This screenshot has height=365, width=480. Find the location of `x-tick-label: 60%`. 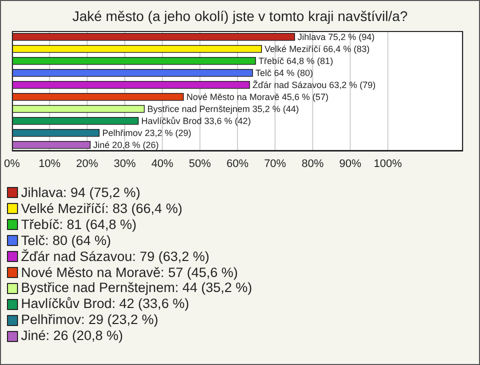

x-tick-label: 60% is located at coordinates (237, 164).